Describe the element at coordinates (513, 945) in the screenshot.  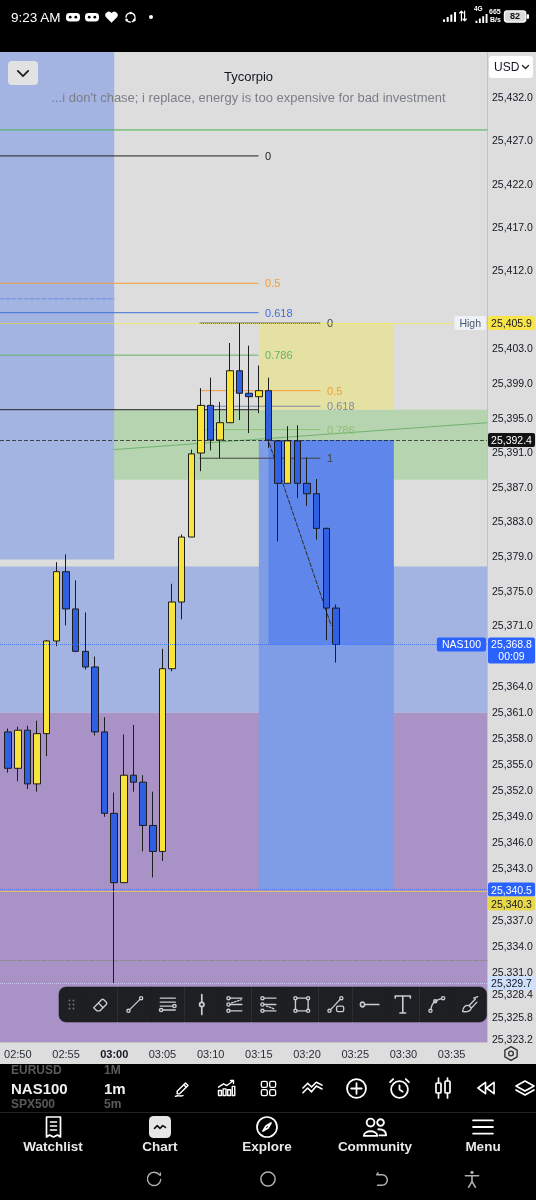
I see `y-tick-label: 25,334.0` at that location.